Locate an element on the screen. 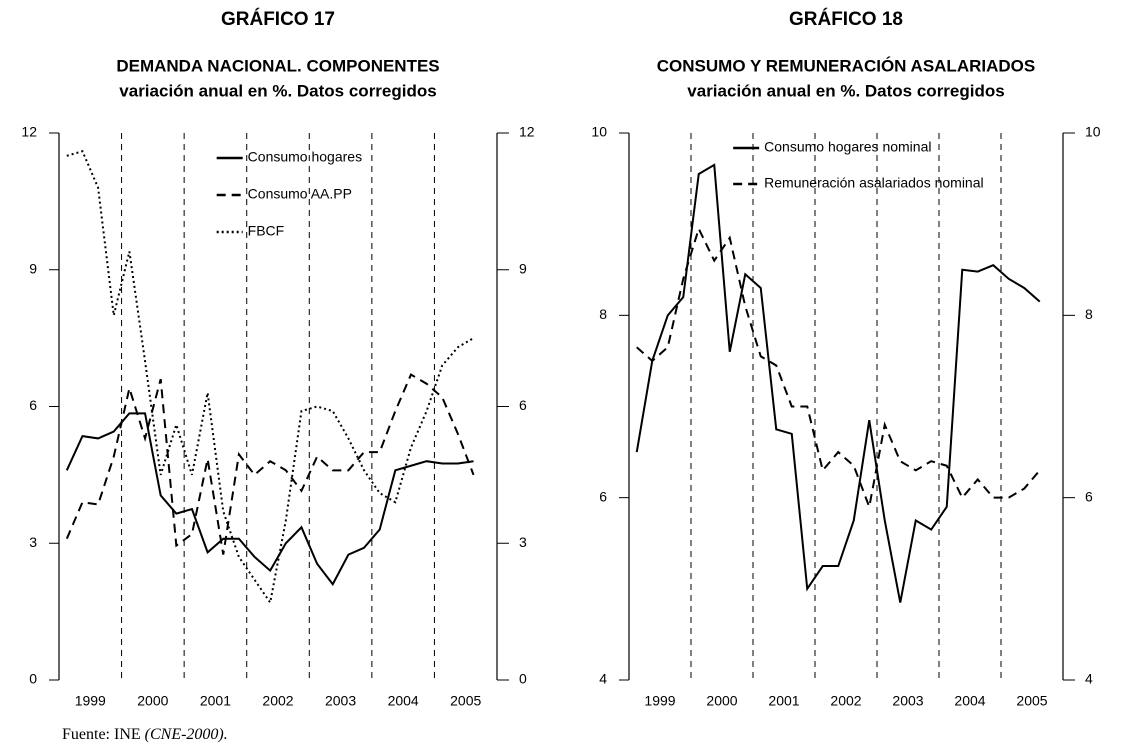 This screenshot has width=1125, height=748. chart-subtitle: CONSUMO Y REMUNERACIÓN ASALARIADOS is located at coordinates (846, 65).